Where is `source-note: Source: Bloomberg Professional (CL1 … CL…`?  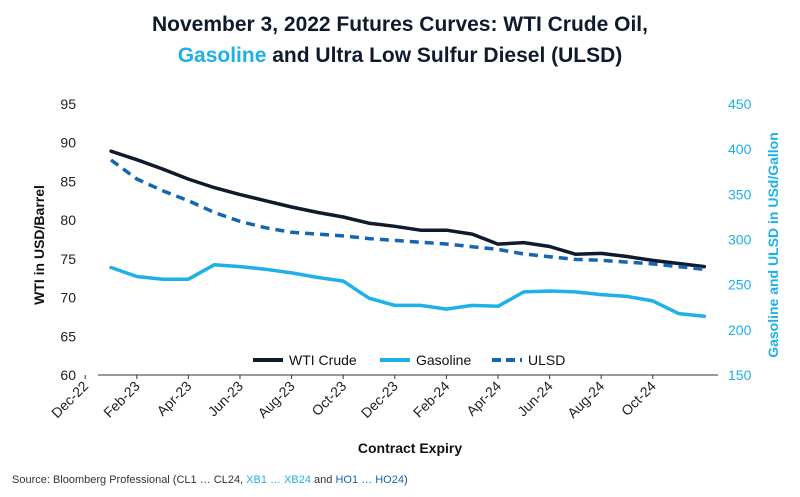 source-note: Source: Bloomberg Professional (CL1 … CL… is located at coordinates (210, 480).